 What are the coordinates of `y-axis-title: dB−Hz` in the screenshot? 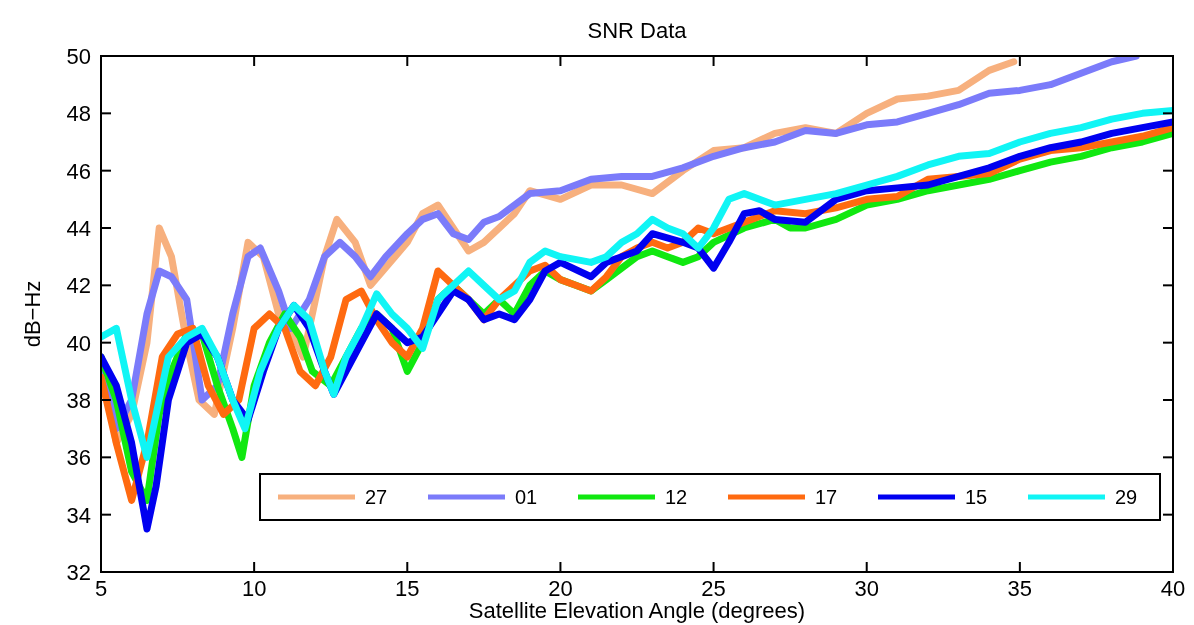 It's located at (32, 314).